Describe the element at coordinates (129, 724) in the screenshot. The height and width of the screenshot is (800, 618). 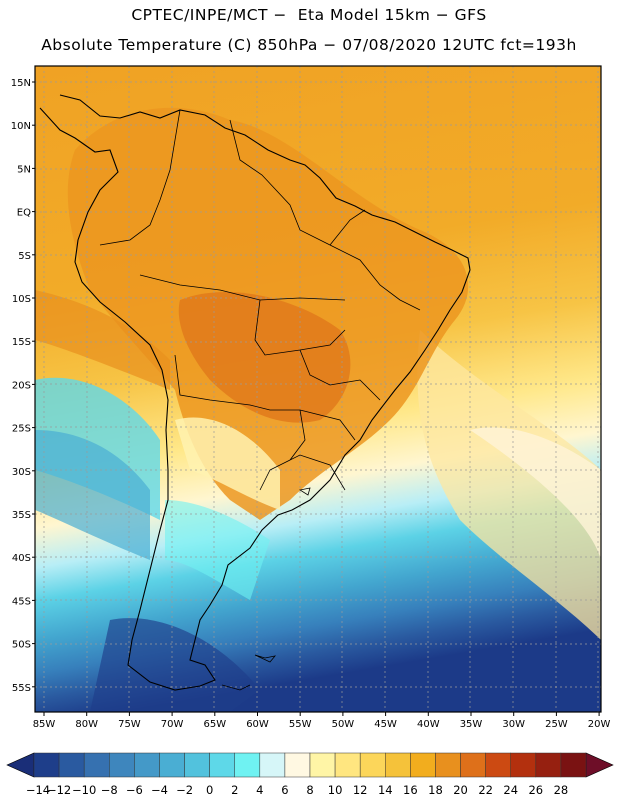
I see `lon-label: 75W` at that location.